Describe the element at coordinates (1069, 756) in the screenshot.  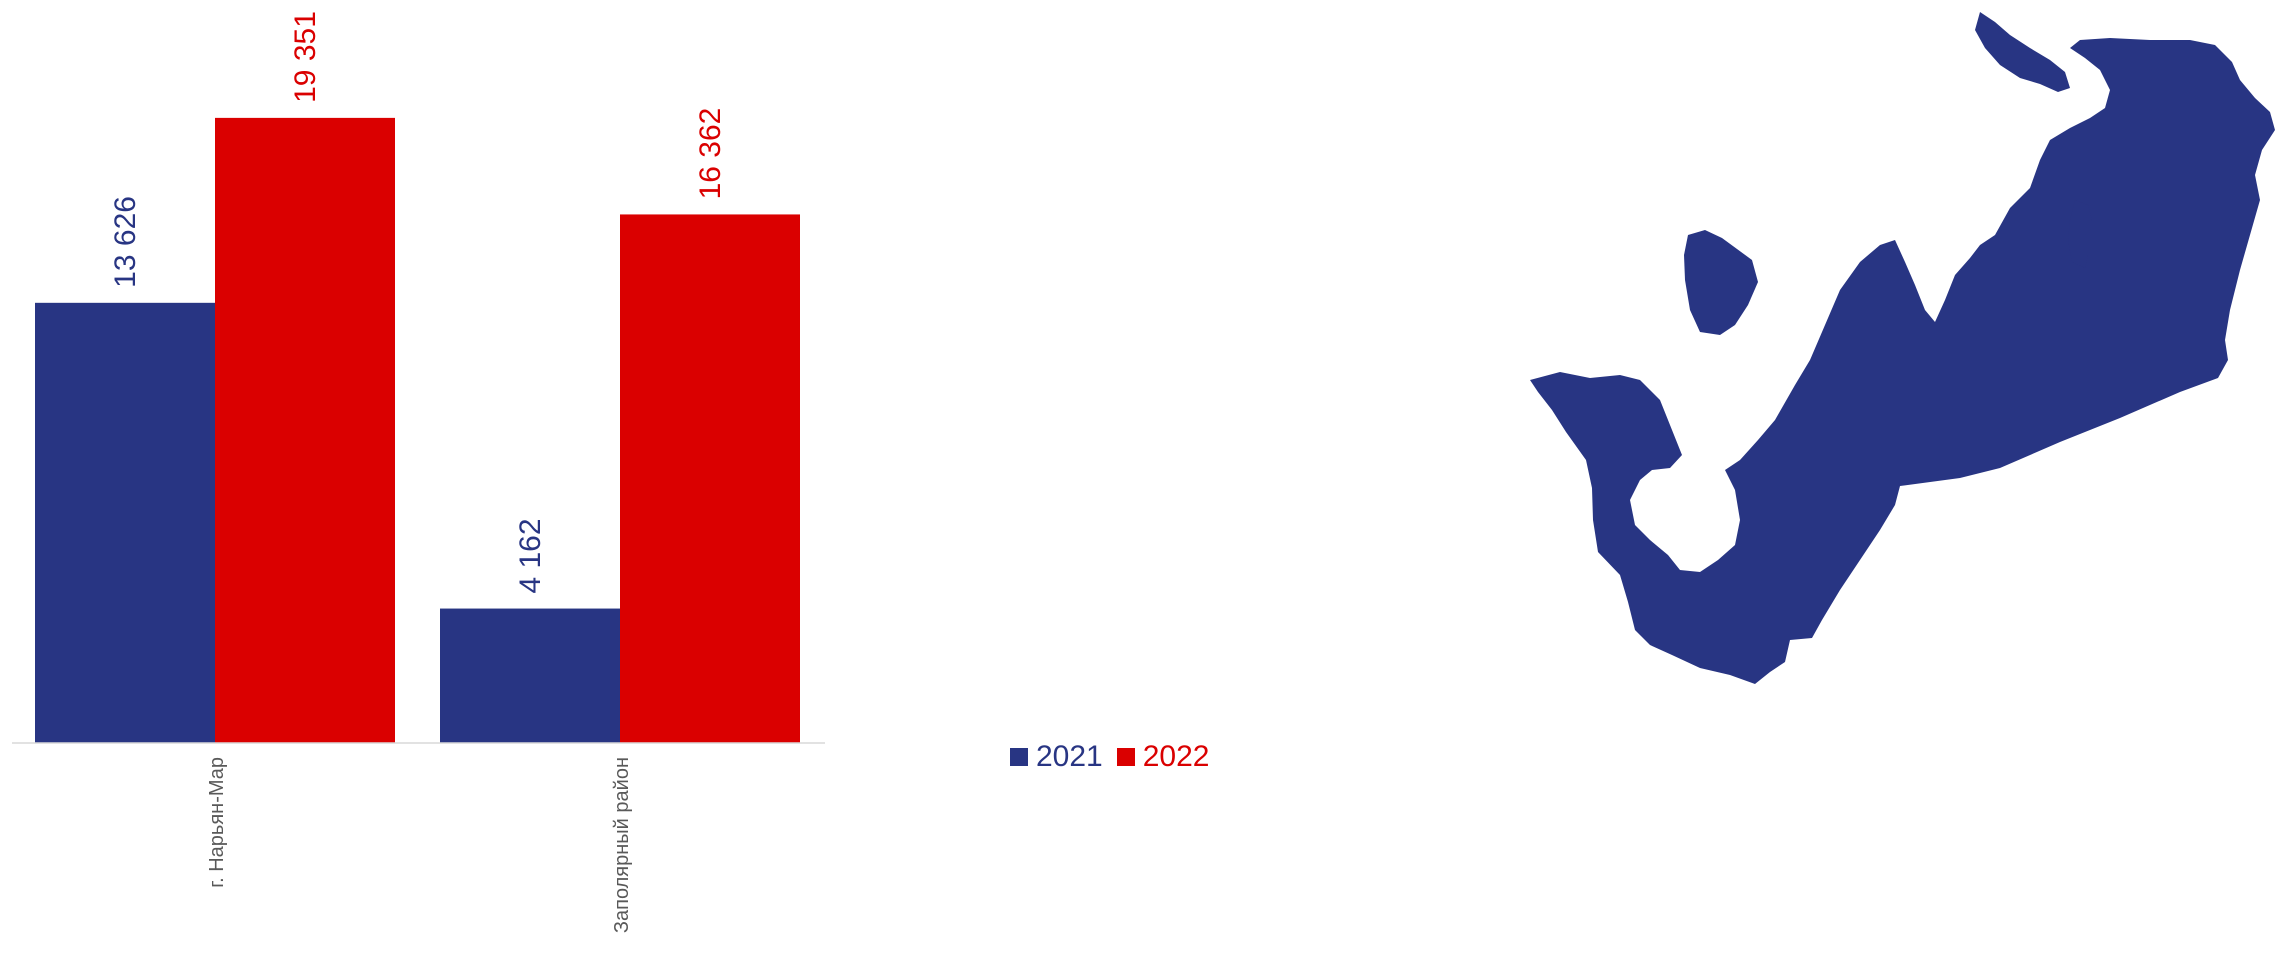
I see `legend-label-2021: 2021` at that location.